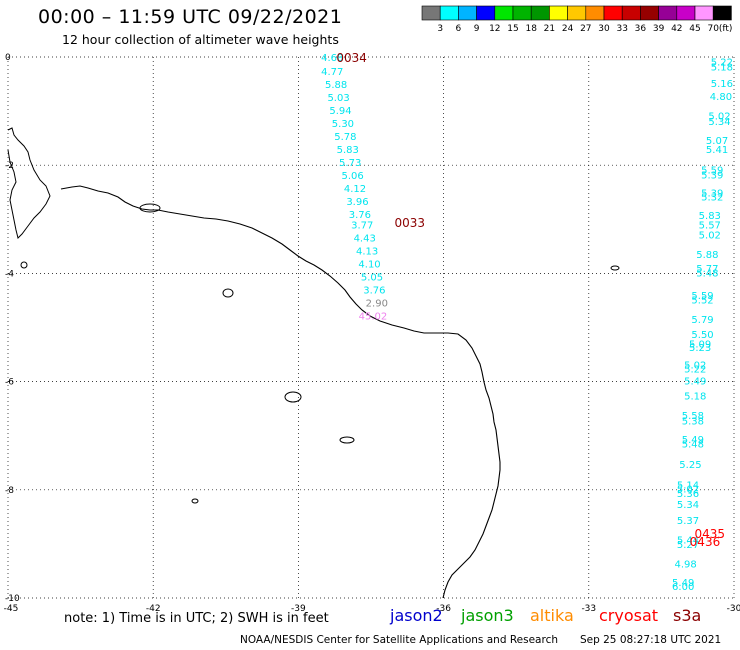 This screenshot has height=650, width=740. What do you see at coordinates (722, 62) in the screenshot?
I see `swh-value: 5.22` at bounding box center [722, 62].